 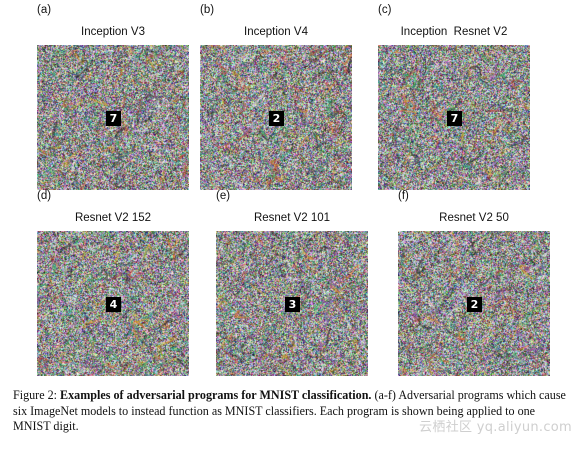 I want to click on panel-e: (e) Resnet V2 101 3, so click(x=292, y=283).